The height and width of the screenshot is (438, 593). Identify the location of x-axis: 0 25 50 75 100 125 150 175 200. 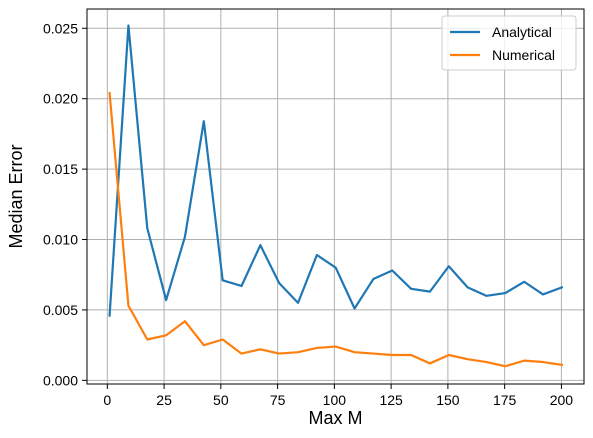
(338, 396).